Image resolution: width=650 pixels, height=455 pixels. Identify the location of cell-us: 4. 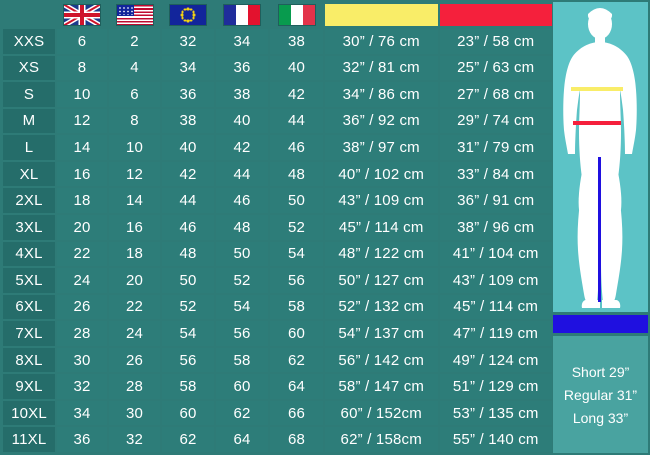
(134, 68).